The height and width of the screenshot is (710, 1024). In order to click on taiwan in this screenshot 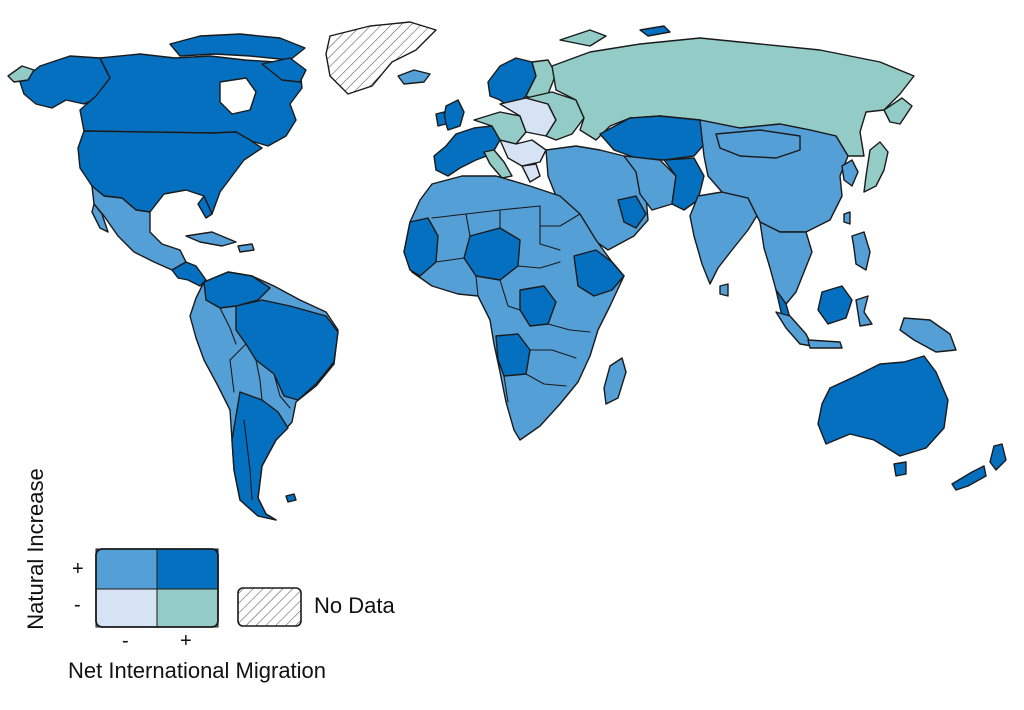, I will do `click(847, 218)`.